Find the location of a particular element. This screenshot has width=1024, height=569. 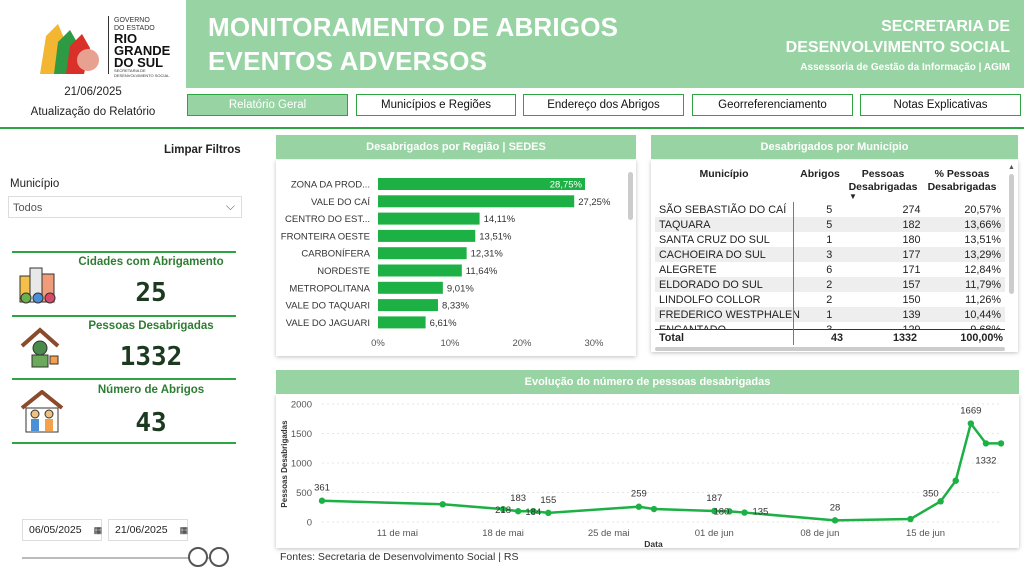

region-x-tick-label: 0% is located at coordinates (378, 343).